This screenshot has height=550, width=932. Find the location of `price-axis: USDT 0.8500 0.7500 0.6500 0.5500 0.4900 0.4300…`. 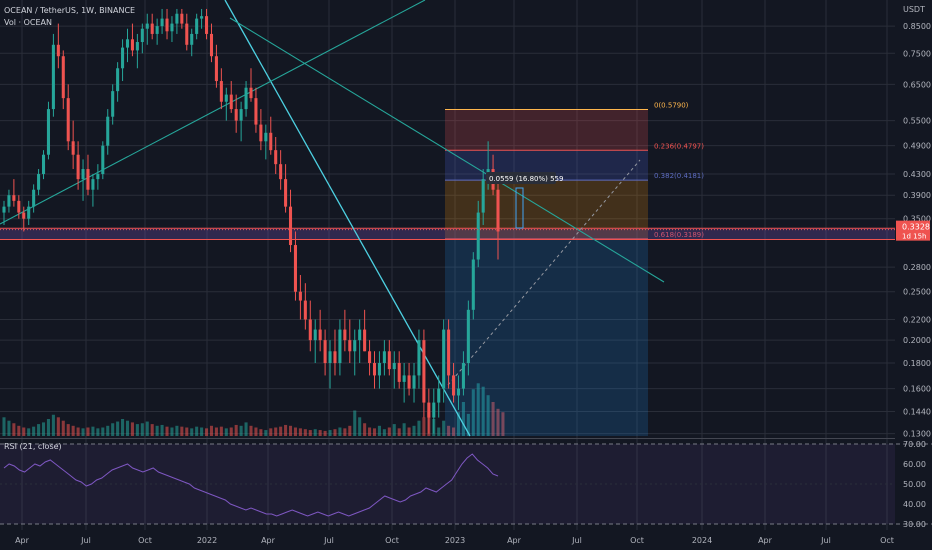

price-axis: USDT 0.8500 0.7500 0.6500 0.5500 0.4900 0.4300… is located at coordinates (913, 275).